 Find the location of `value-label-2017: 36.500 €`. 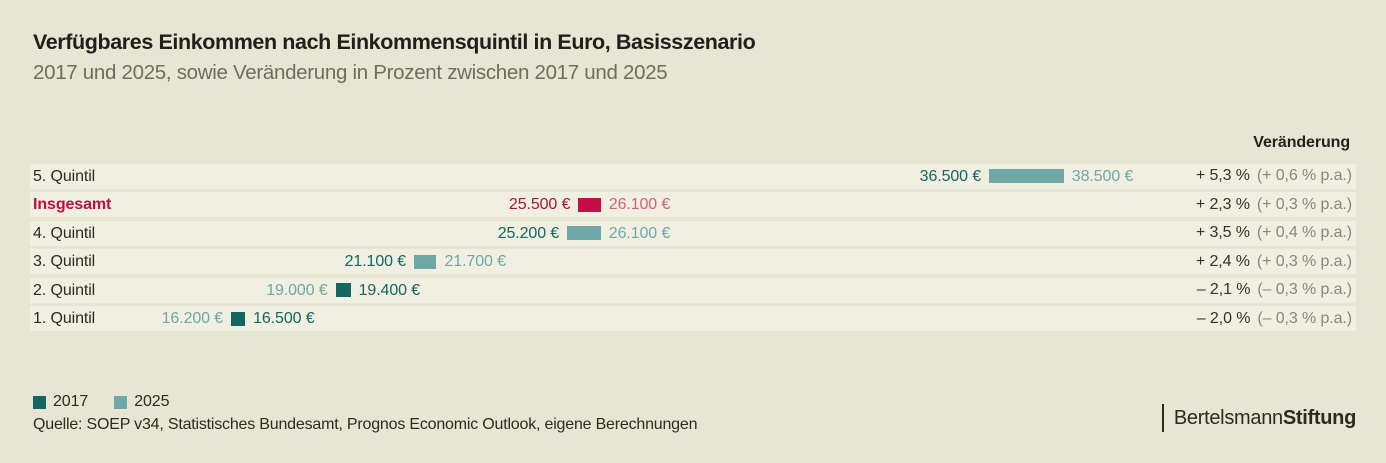

value-label-2017: 36.500 € is located at coordinates (950, 176).